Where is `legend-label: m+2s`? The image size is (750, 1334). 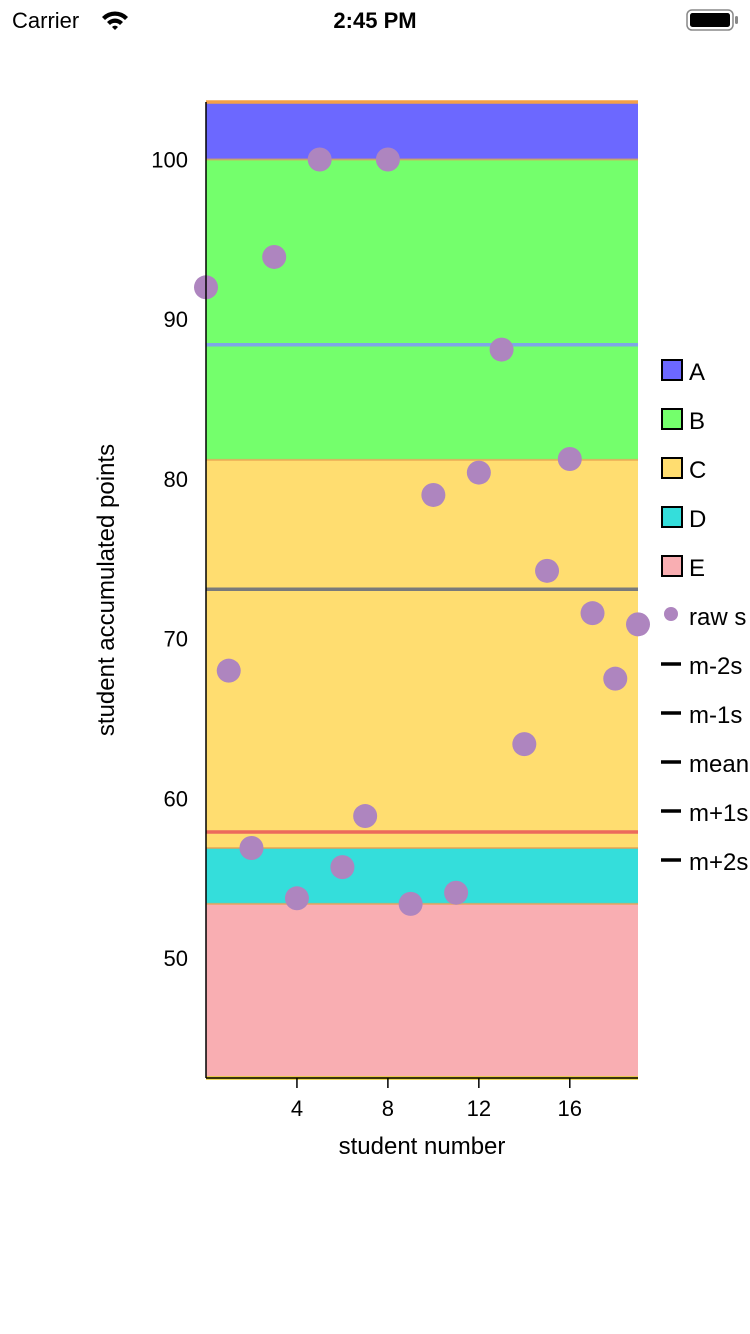
legend-label: m+2s is located at coordinates (718, 862).